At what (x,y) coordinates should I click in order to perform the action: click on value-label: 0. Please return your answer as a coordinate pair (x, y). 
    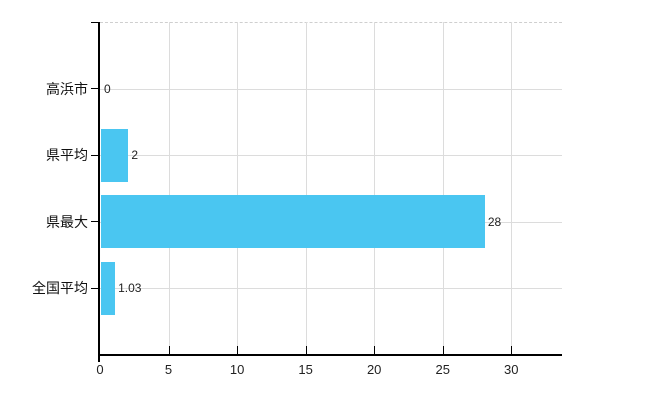
    Looking at the image, I should click on (107, 88).